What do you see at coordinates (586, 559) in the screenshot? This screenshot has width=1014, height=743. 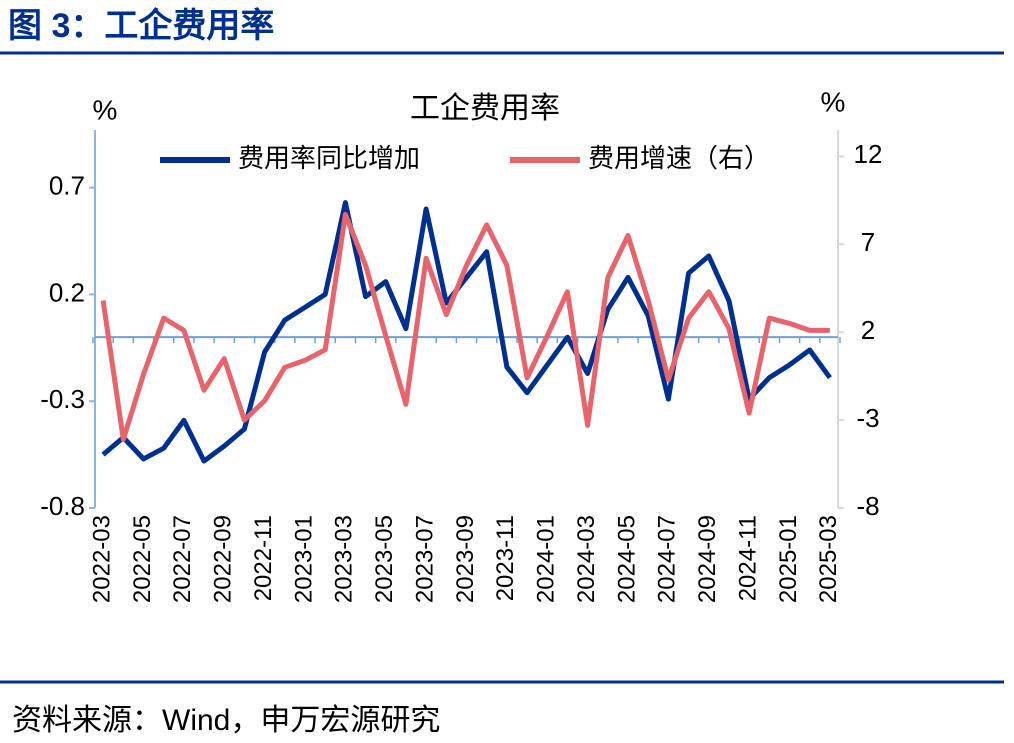 I see `x-tick-label: 2024-03` at bounding box center [586, 559].